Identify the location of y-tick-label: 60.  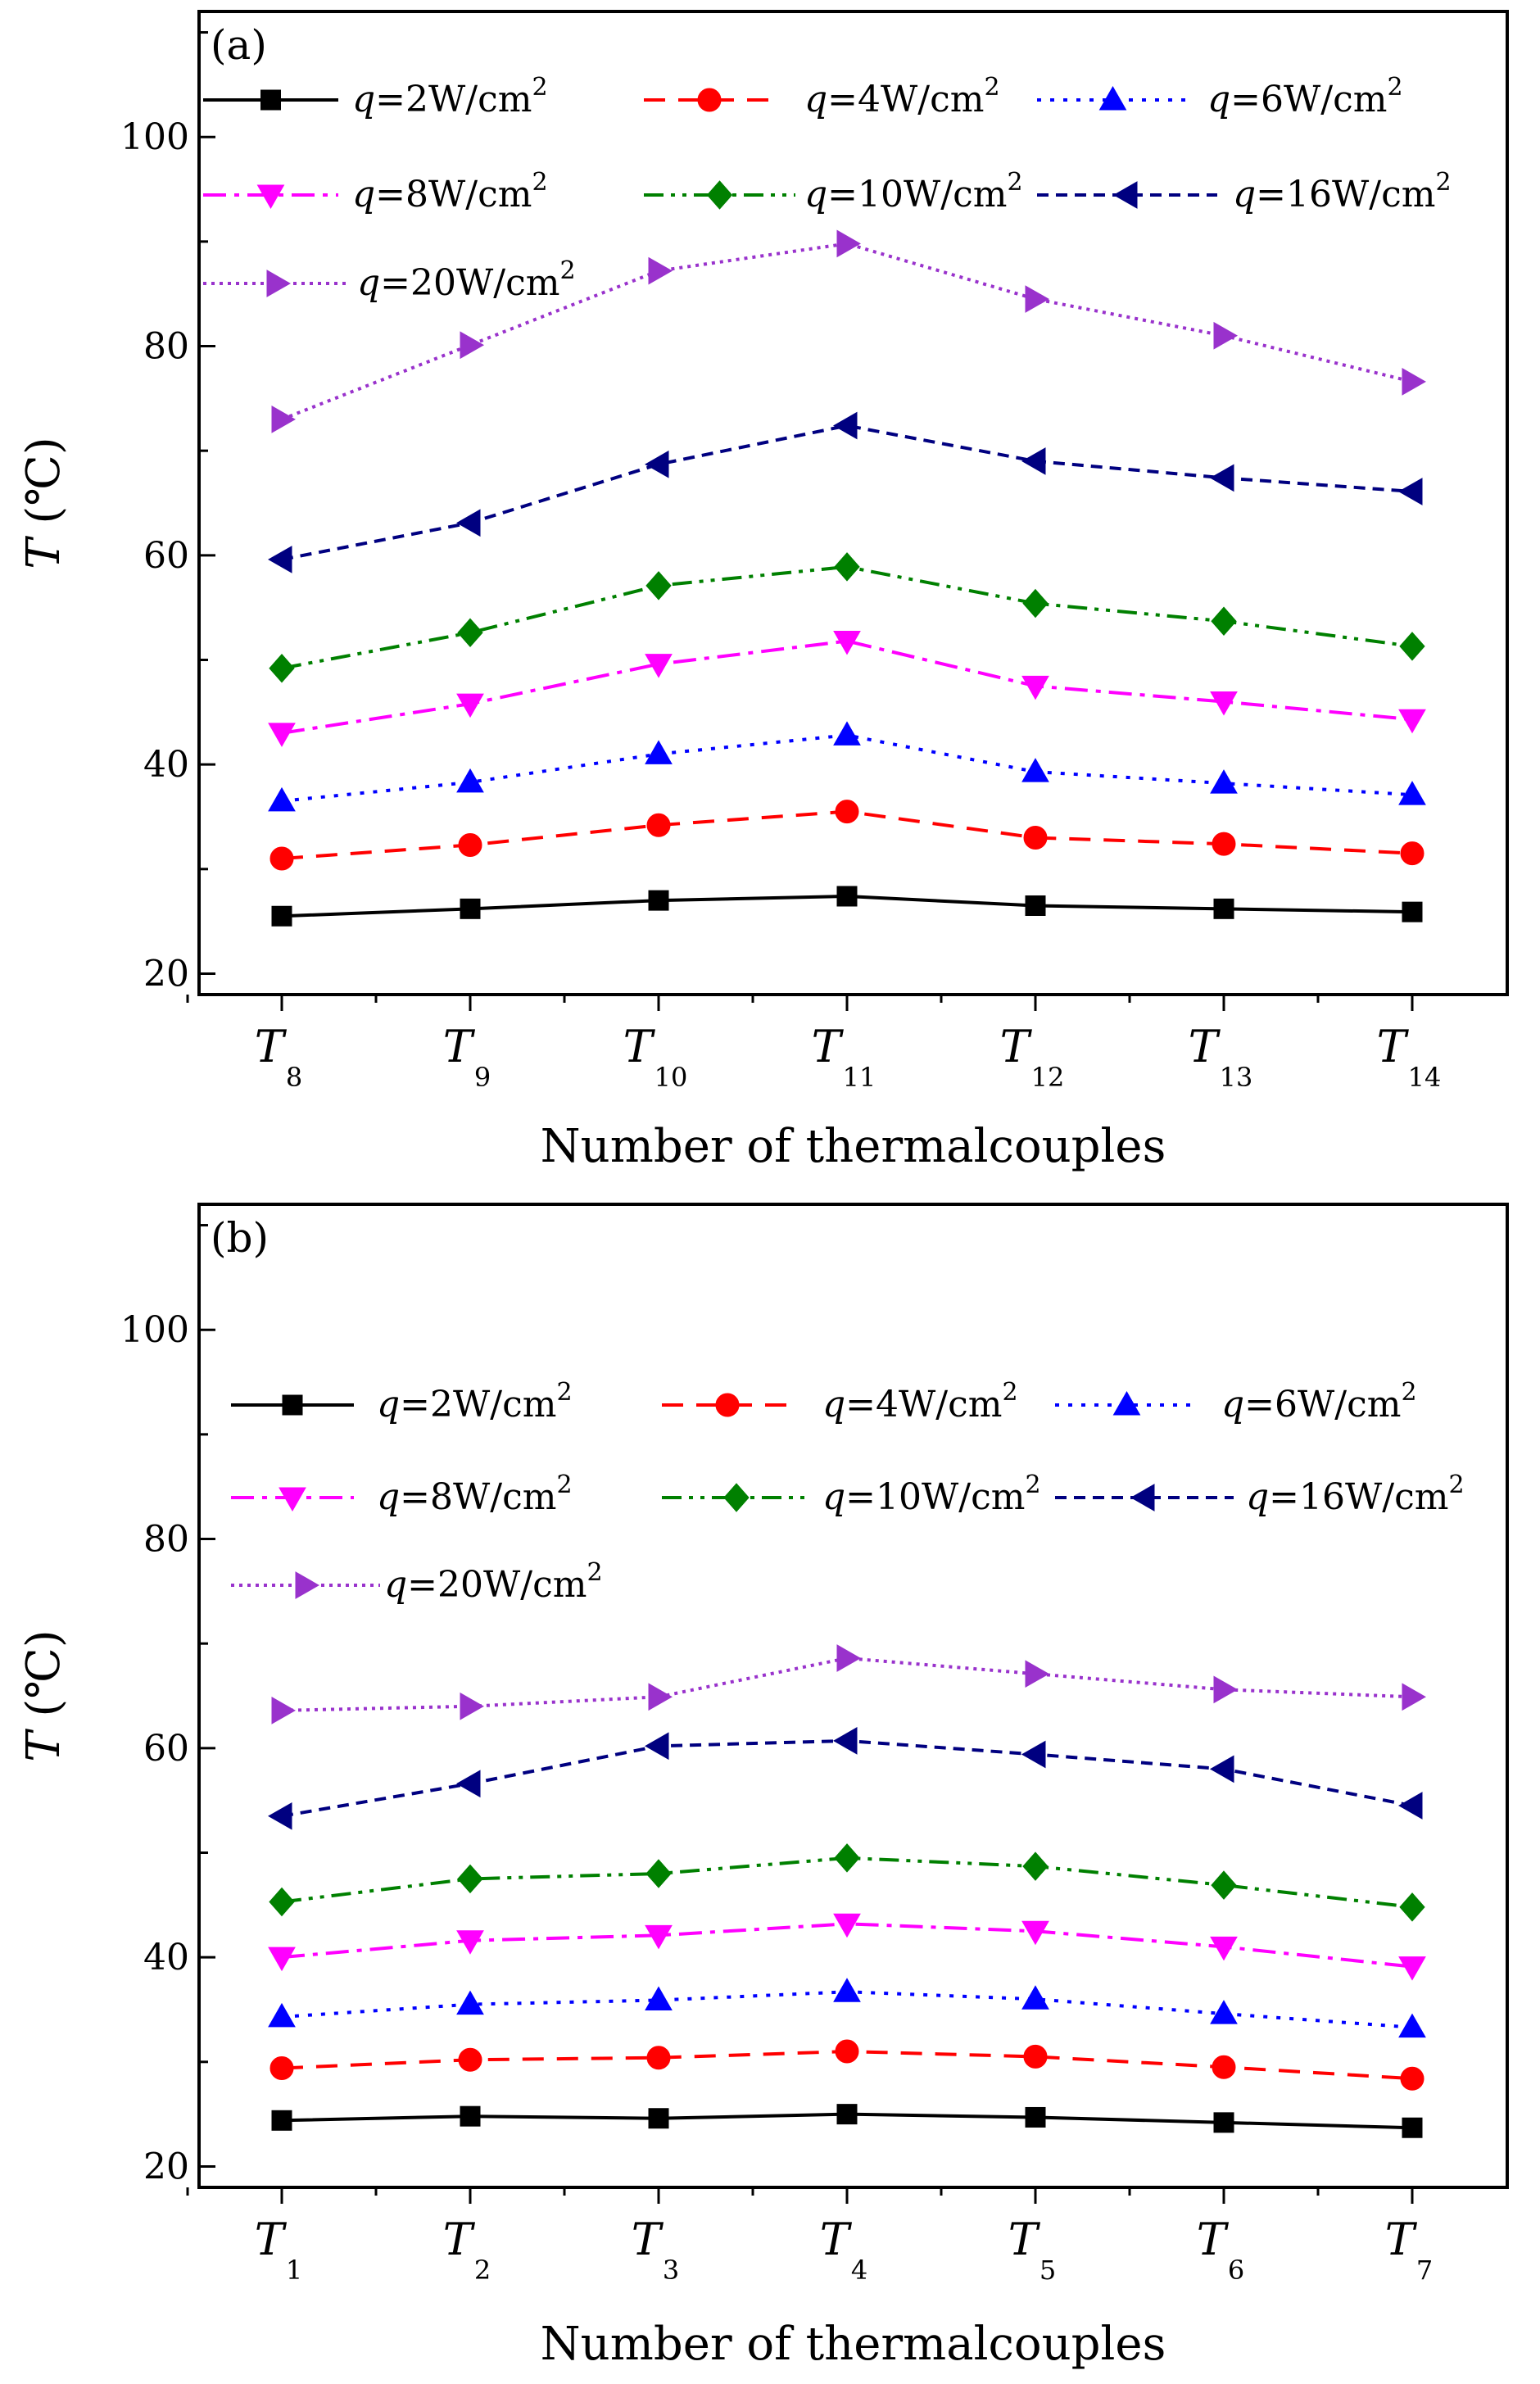
(166, 556).